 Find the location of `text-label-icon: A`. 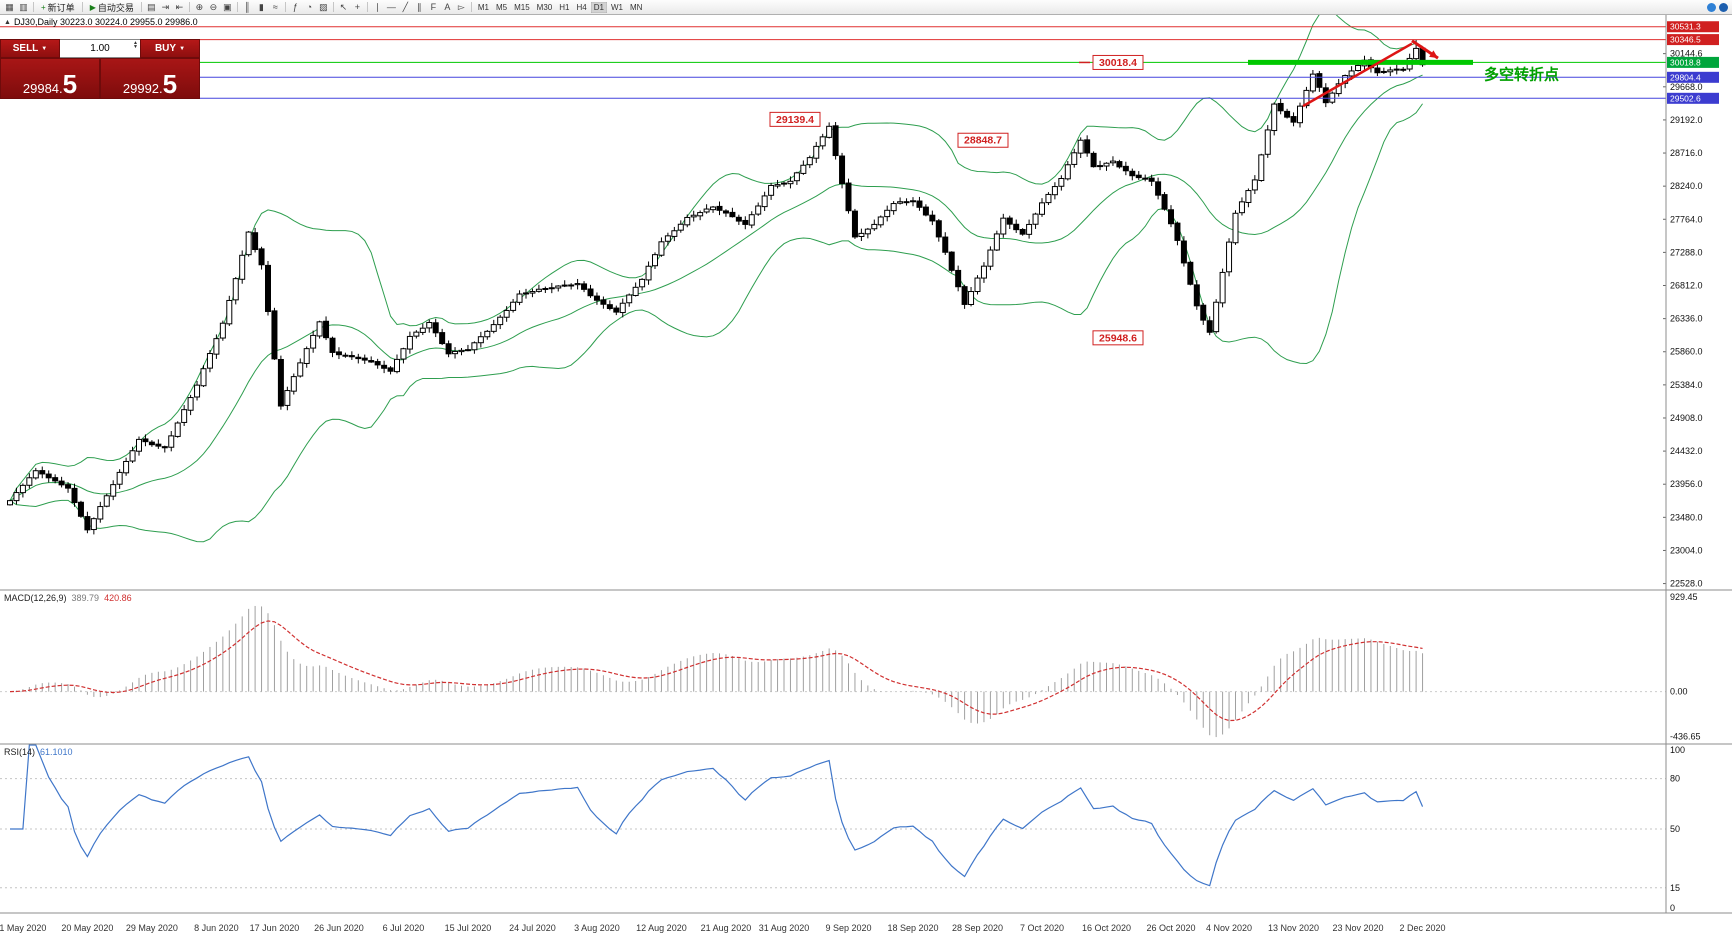

text-label-icon: A is located at coordinates (447, 7).